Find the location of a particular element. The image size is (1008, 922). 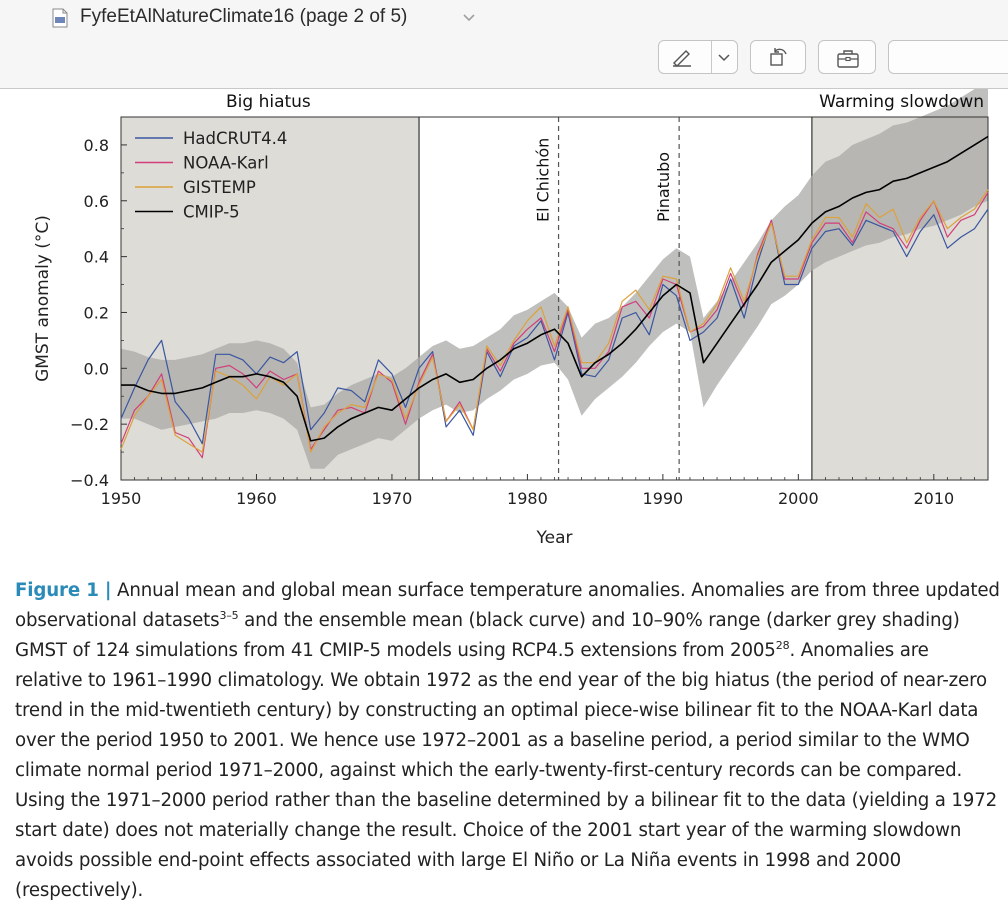

segment-divider is located at coordinates (711, 57).